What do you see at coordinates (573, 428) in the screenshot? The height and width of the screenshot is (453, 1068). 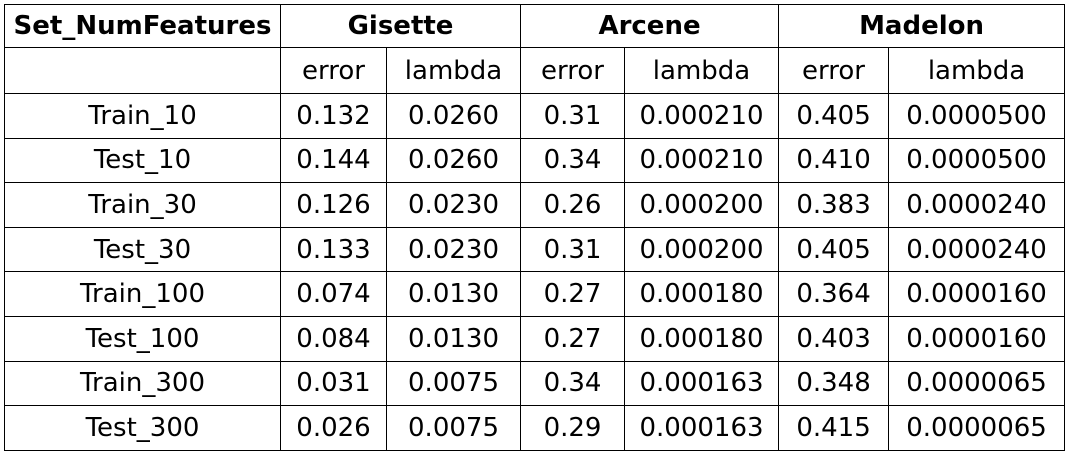 I see `table-cell: 0.29` at bounding box center [573, 428].